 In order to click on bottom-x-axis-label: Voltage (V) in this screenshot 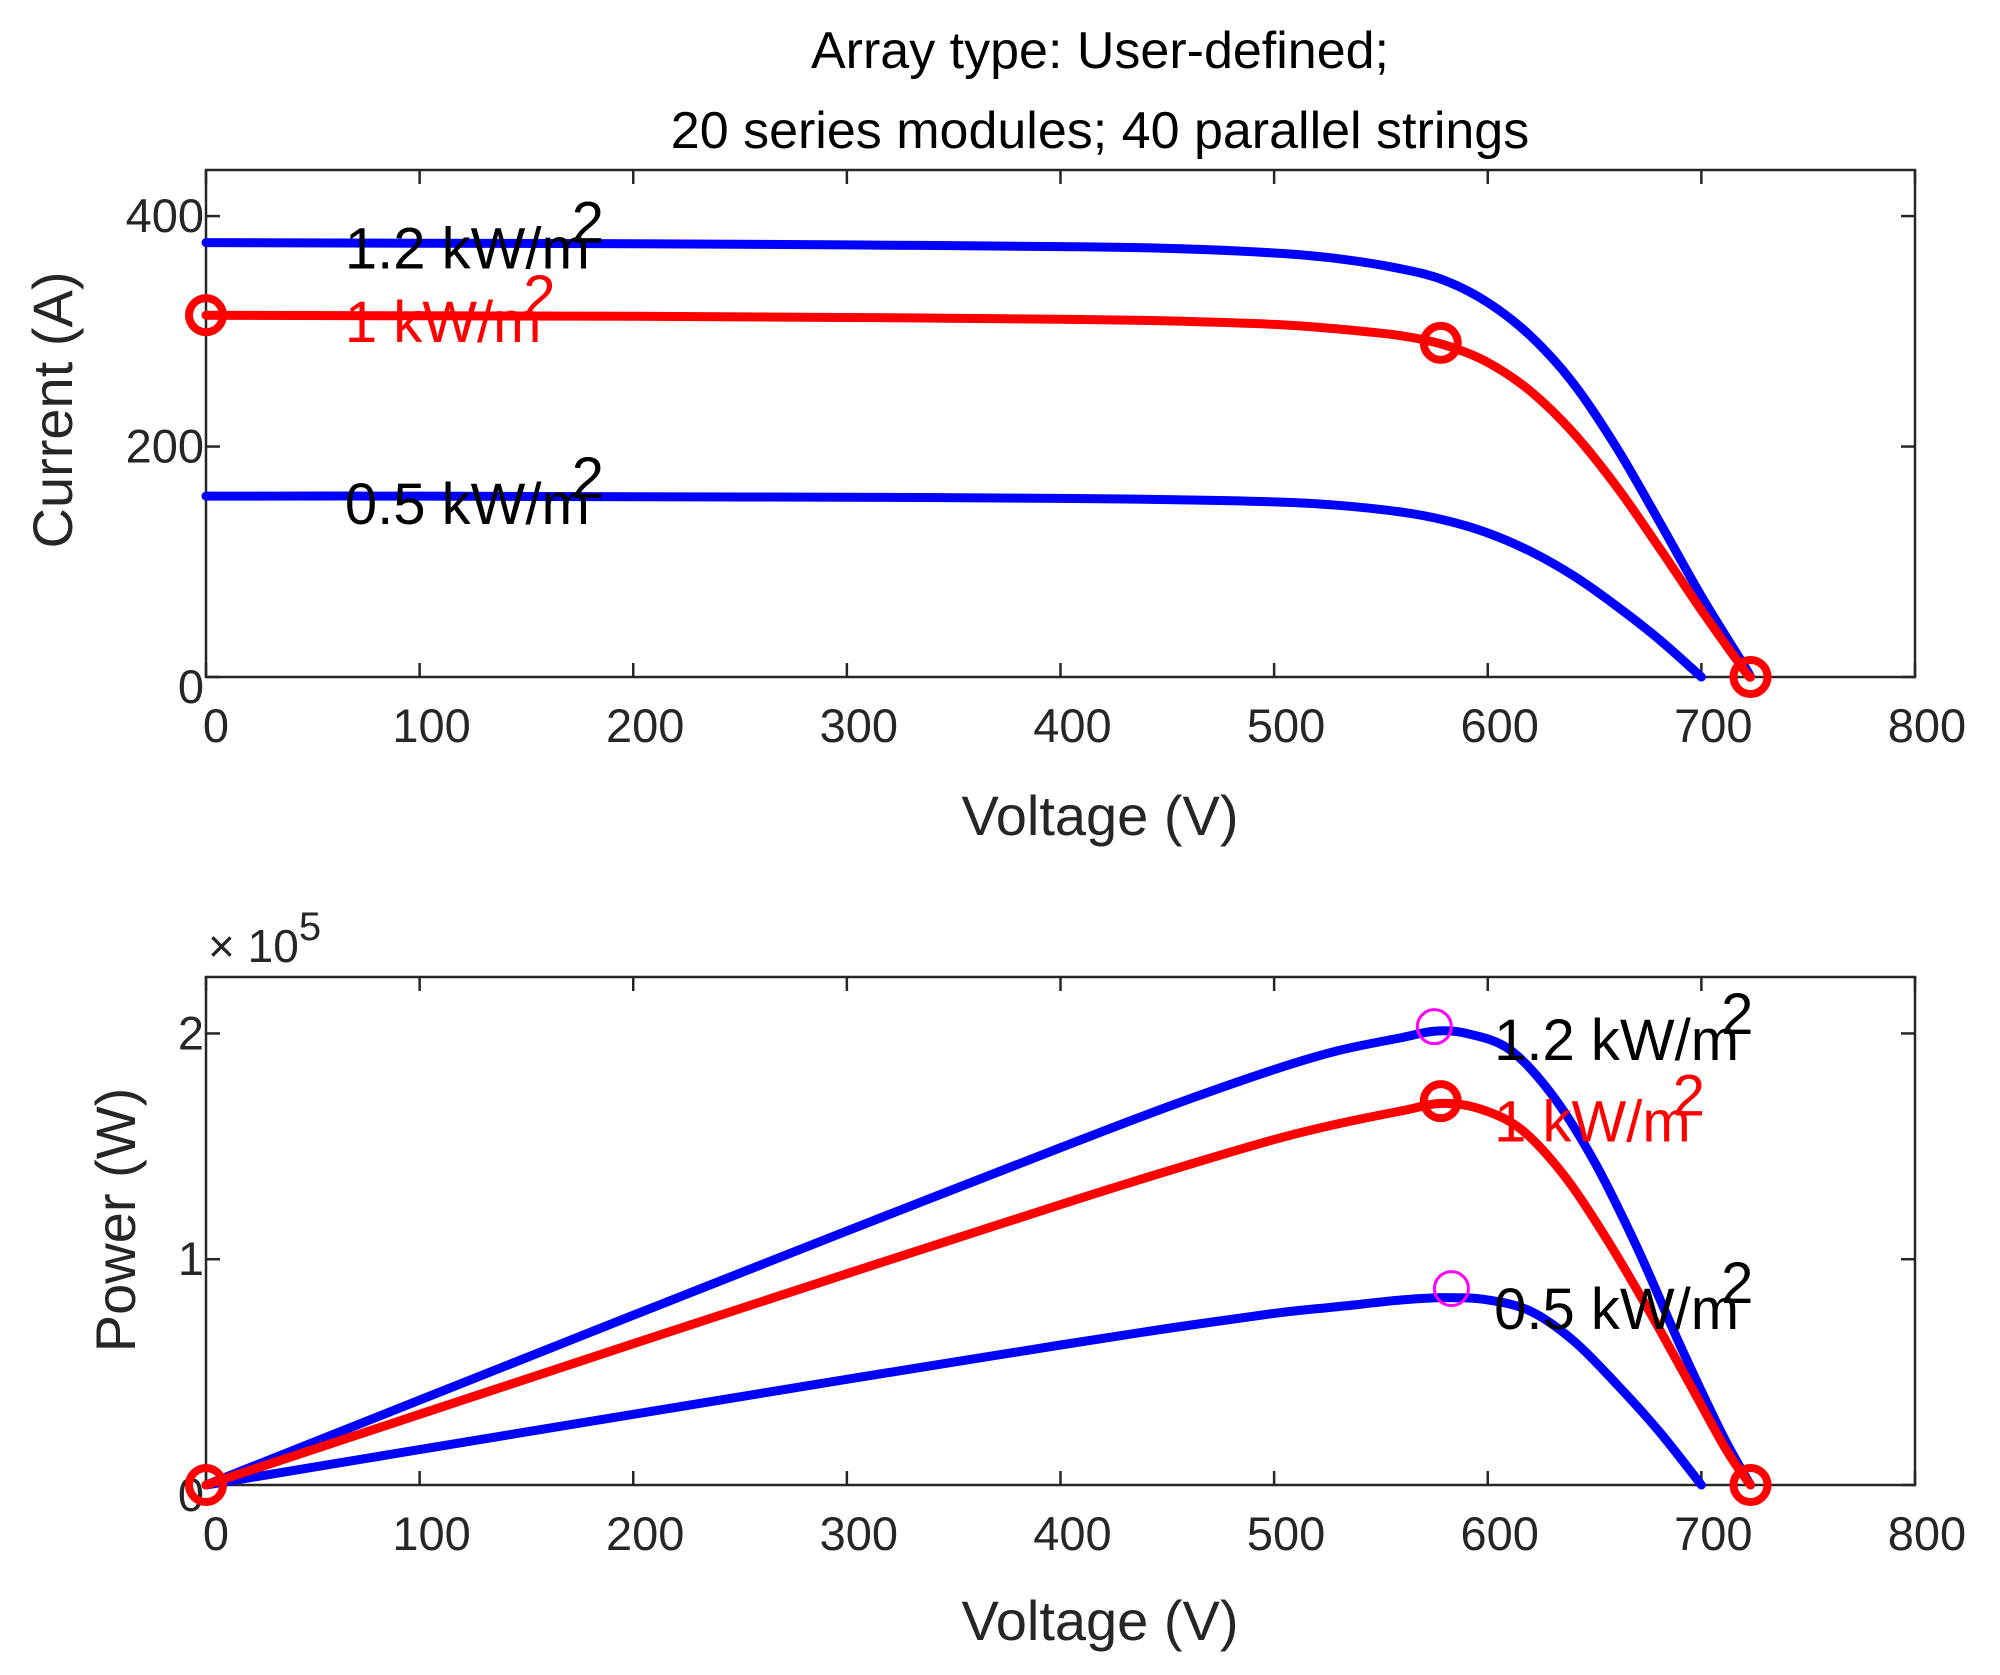, I will do `click(1099, 1620)`.